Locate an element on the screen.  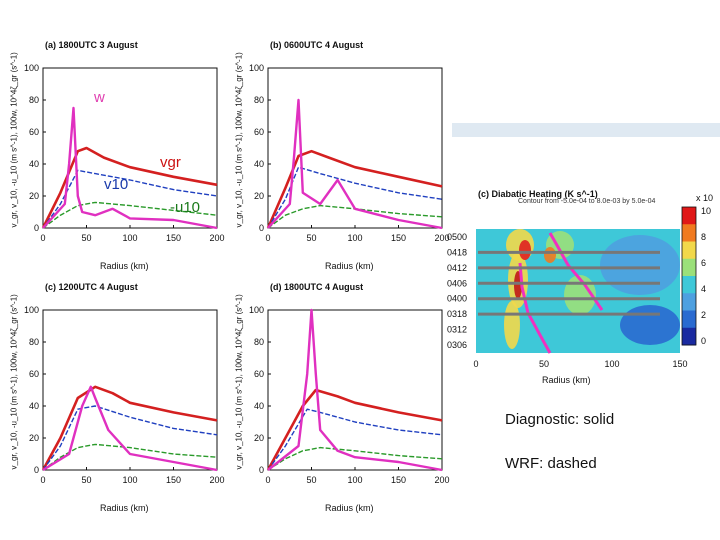
diabatic-x-tick-label: 0 is located at coordinates (475, 364).